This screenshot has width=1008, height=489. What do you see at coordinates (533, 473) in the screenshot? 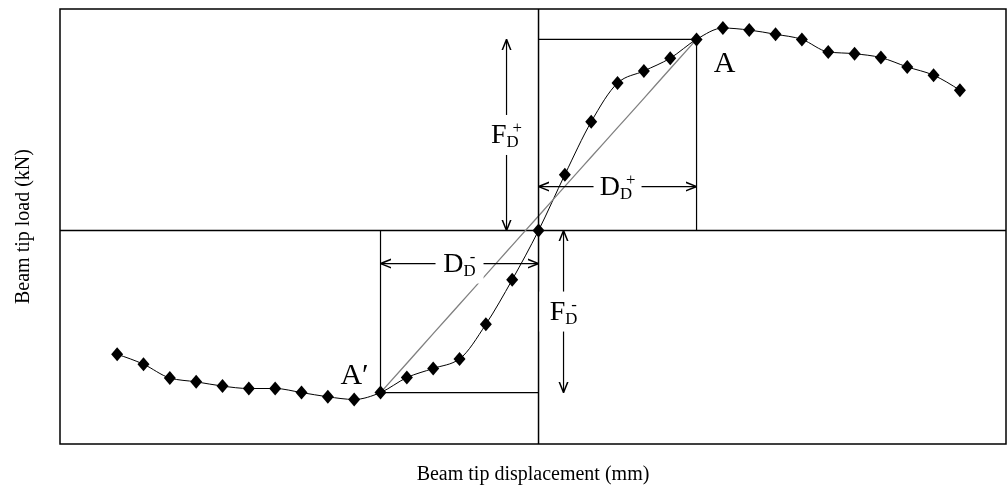
I see `x-axis-title: Beam tip displacement (mm)` at bounding box center [533, 473].